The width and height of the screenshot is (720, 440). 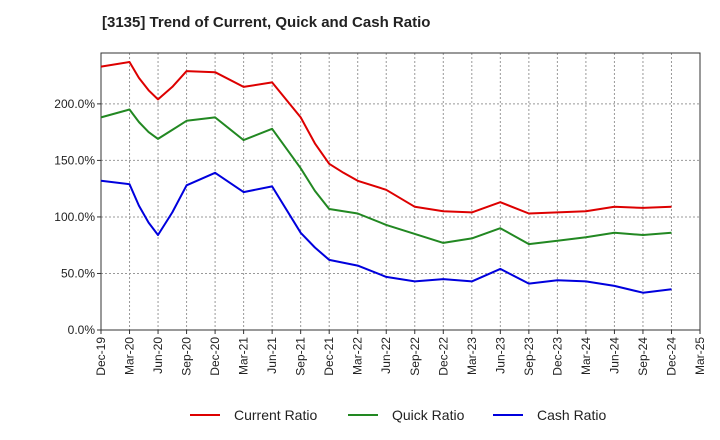 I want to click on x-tick-label: Jun-24, so click(x=614, y=355).